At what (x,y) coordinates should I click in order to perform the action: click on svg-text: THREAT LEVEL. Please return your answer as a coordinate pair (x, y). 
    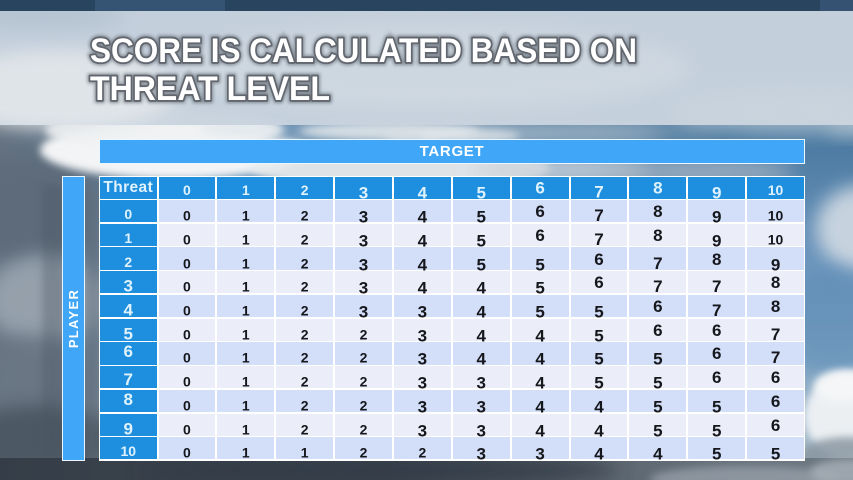
    Looking at the image, I should click on (210, 89).